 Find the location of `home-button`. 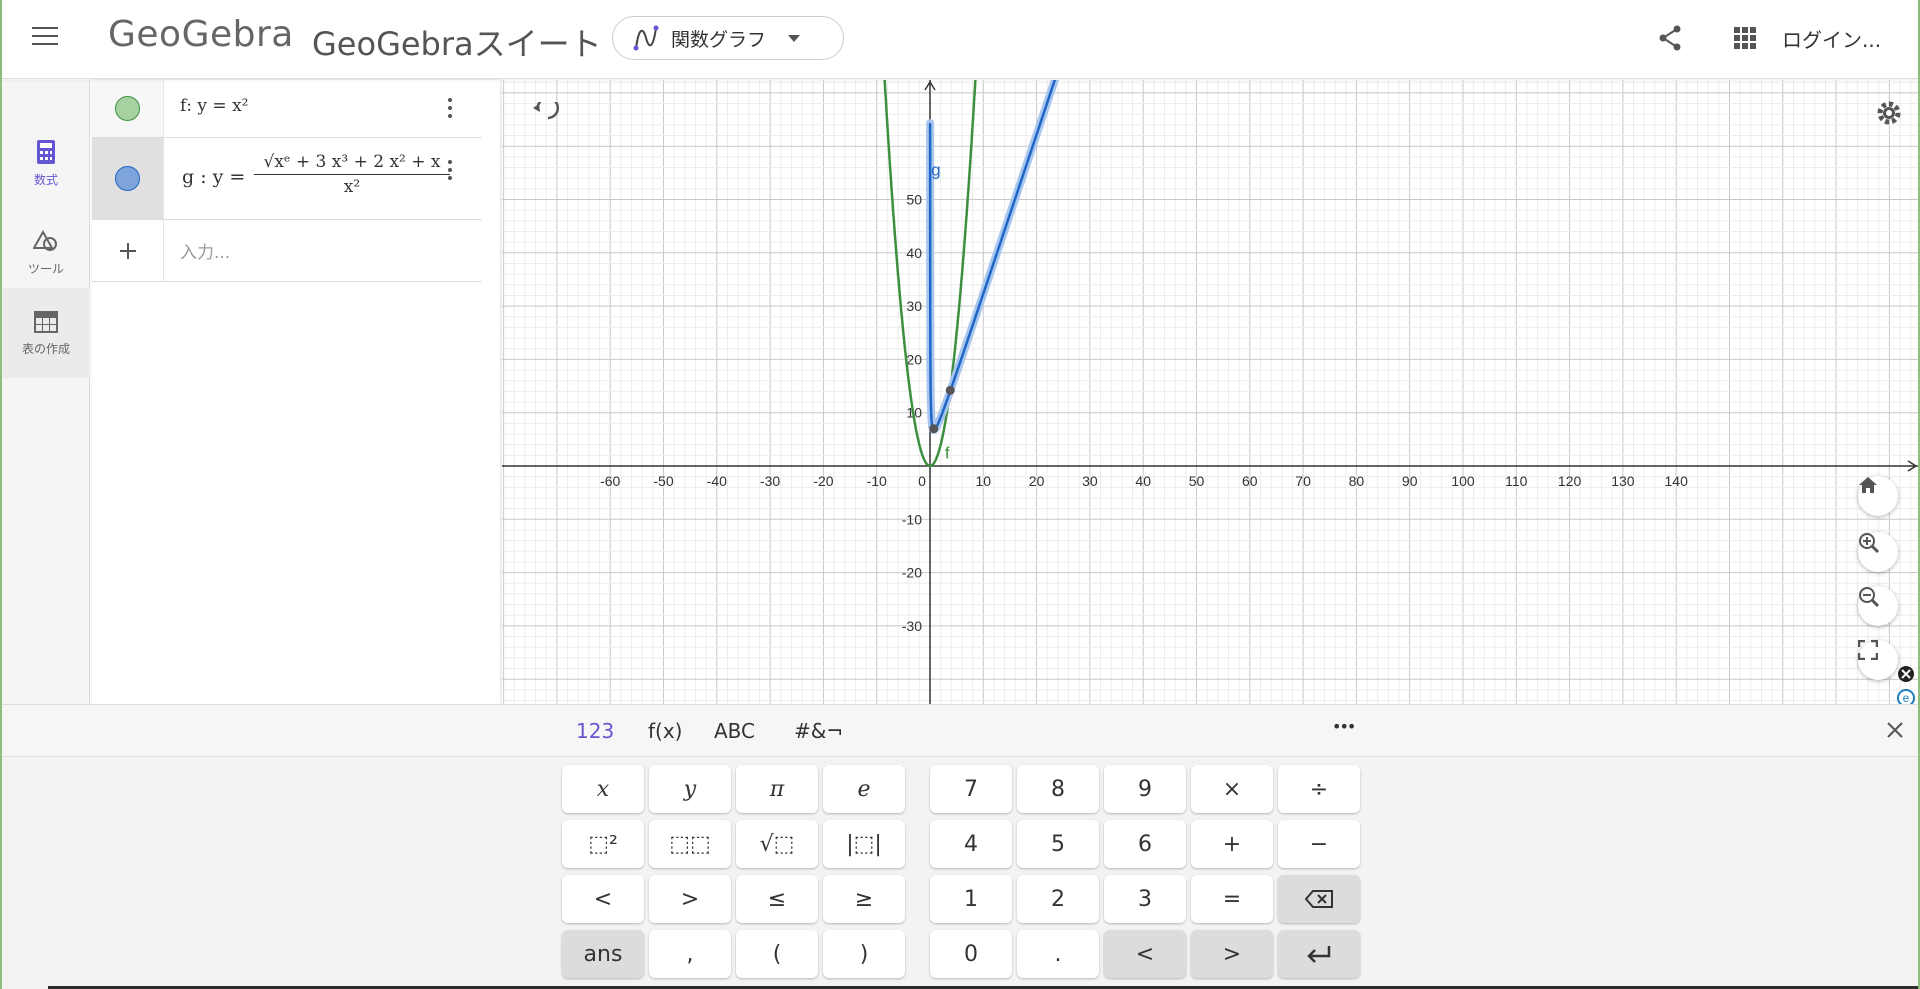

home-button is located at coordinates (1878, 496).